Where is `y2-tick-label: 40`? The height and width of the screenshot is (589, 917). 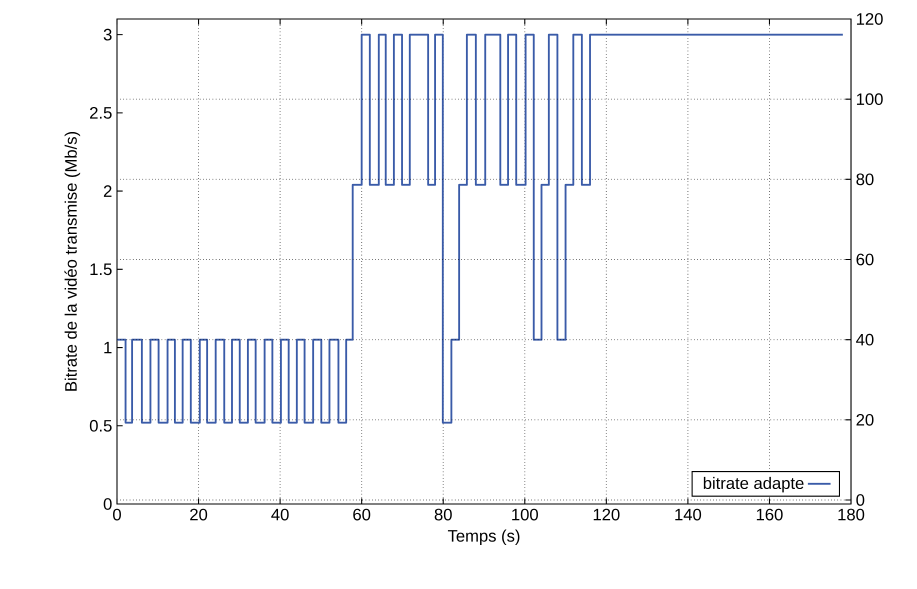 y2-tick-label: 40 is located at coordinates (865, 340).